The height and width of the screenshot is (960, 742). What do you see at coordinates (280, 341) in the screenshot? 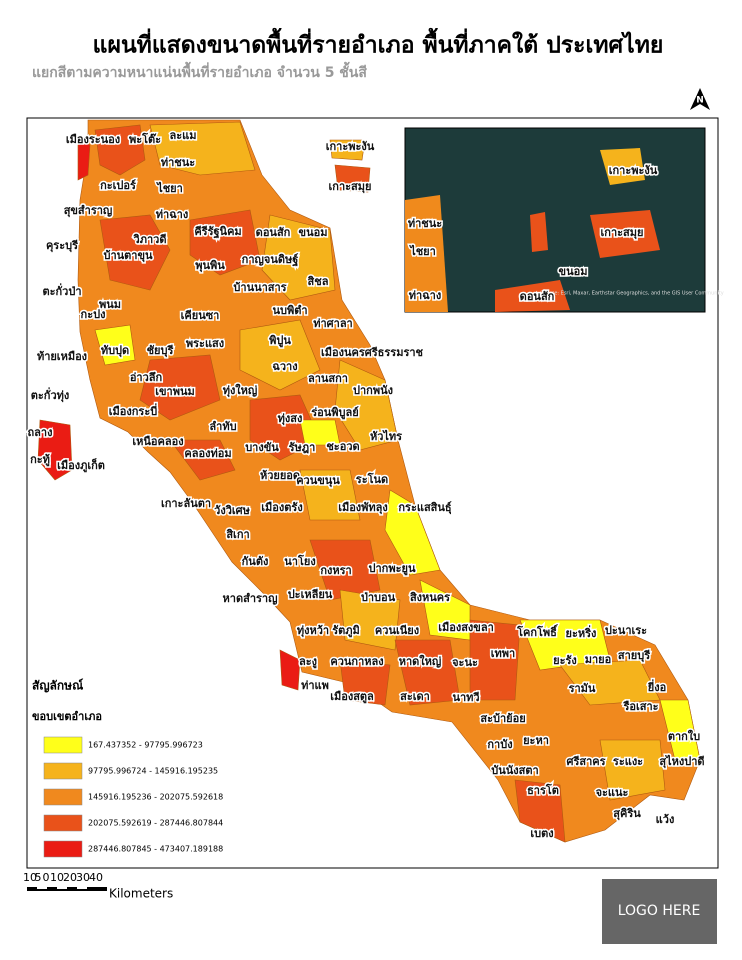
I see `district-label: พิปูน` at bounding box center [280, 341].